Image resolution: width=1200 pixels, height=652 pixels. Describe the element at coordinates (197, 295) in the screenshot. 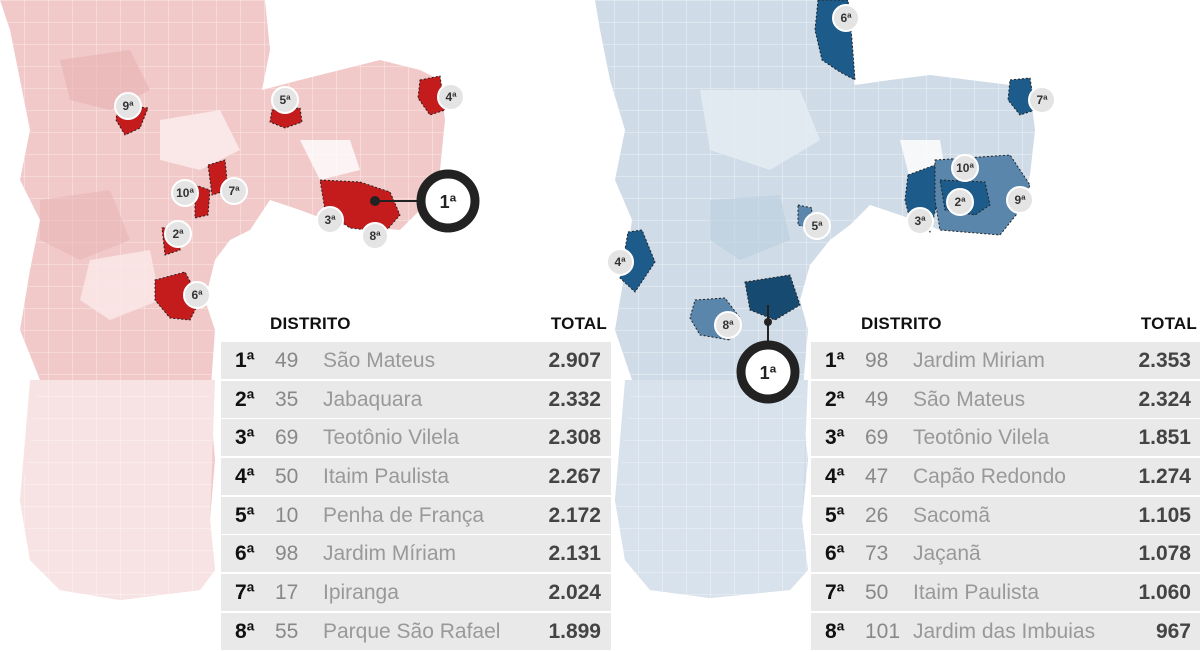

I see `badge-6-red: 6ª` at that location.